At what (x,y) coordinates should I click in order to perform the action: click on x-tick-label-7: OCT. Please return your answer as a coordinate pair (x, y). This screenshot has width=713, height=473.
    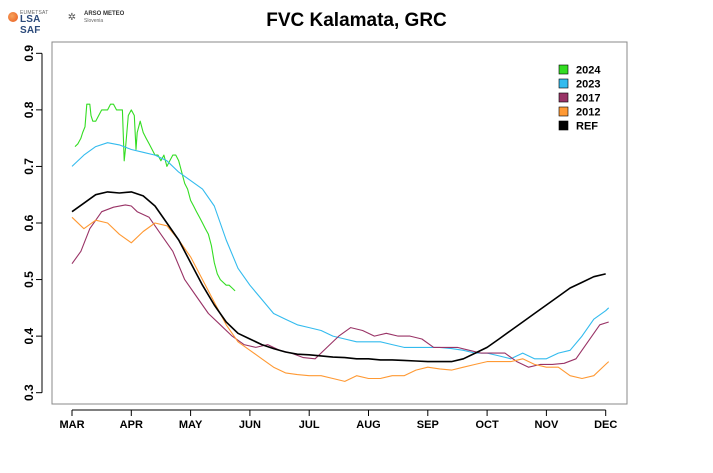
    Looking at the image, I should click on (487, 425).